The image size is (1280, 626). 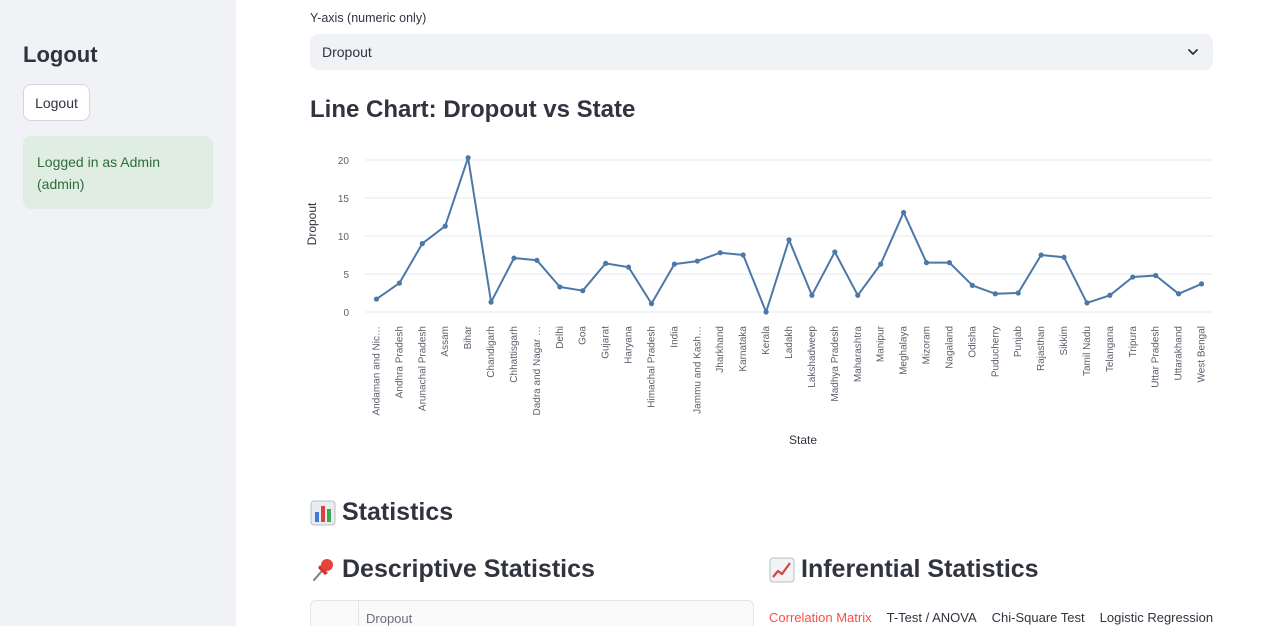 What do you see at coordinates (674, 337) in the screenshot?
I see `x-tick-label: India` at bounding box center [674, 337].